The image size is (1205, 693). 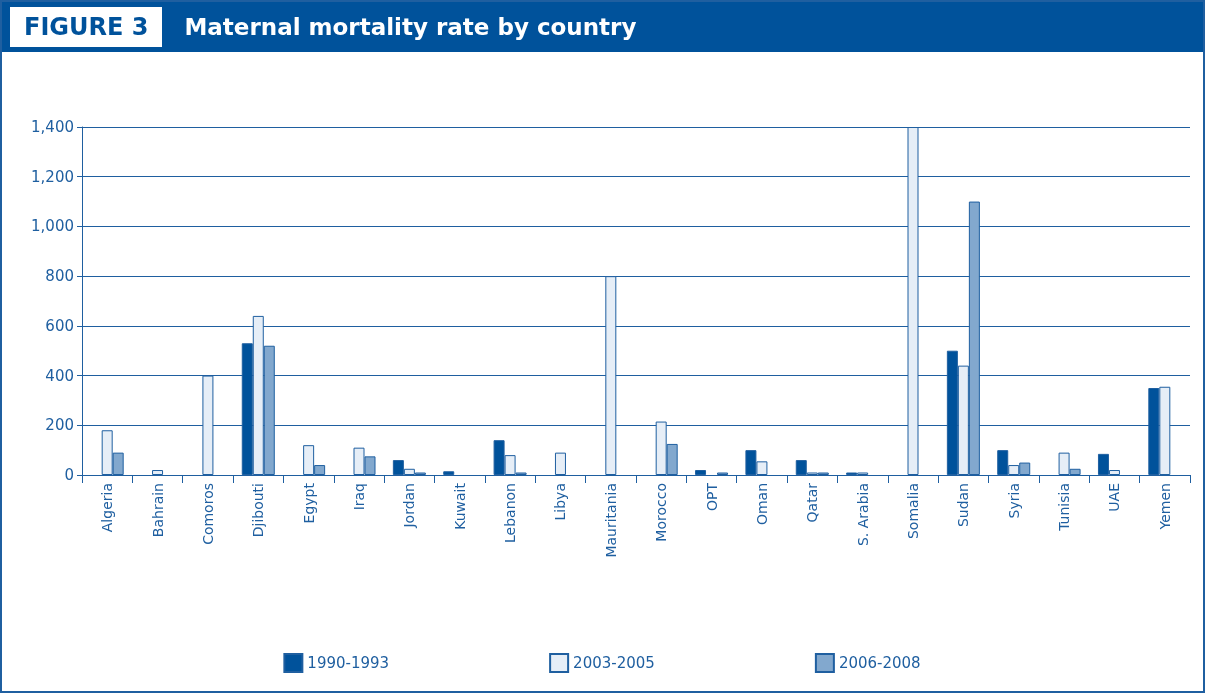 I want to click on x-tick-label: Egypt, so click(x=308, y=503).